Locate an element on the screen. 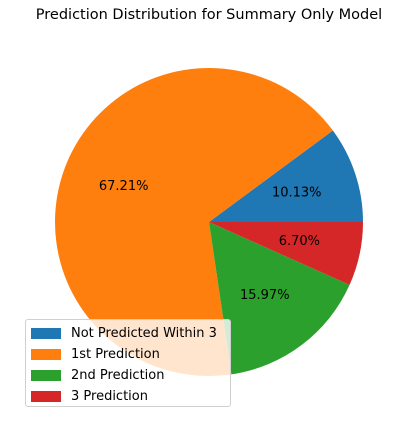  legend-label: 2nd Prediction is located at coordinates (118, 375).